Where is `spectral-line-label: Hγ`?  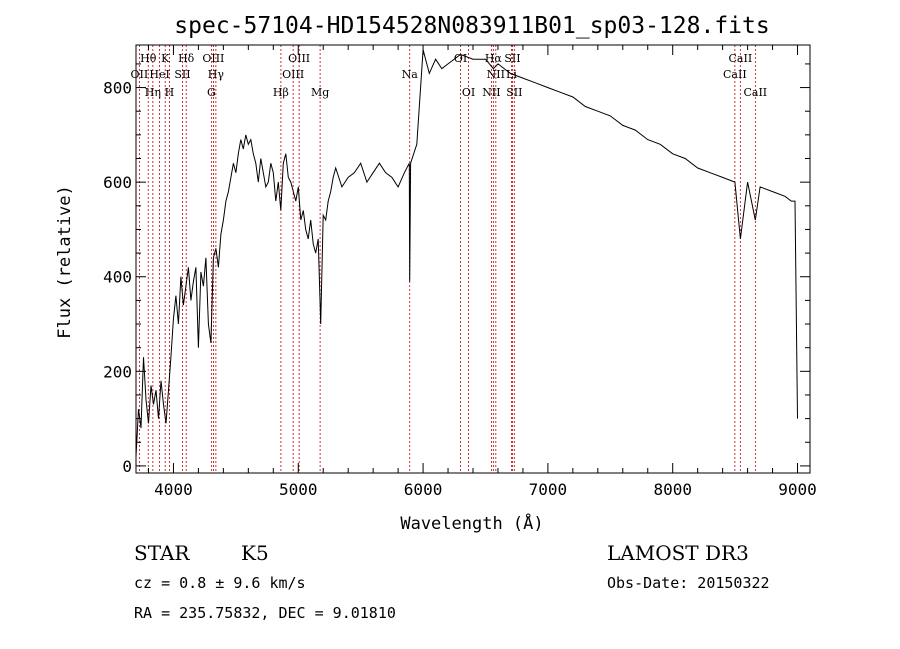 spectral-line-label: Hγ is located at coordinates (216, 74).